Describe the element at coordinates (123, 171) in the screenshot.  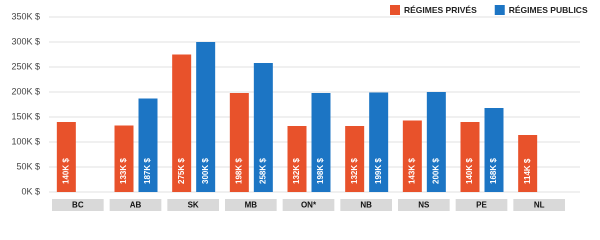
I see `value-label: 133K $` at that location.